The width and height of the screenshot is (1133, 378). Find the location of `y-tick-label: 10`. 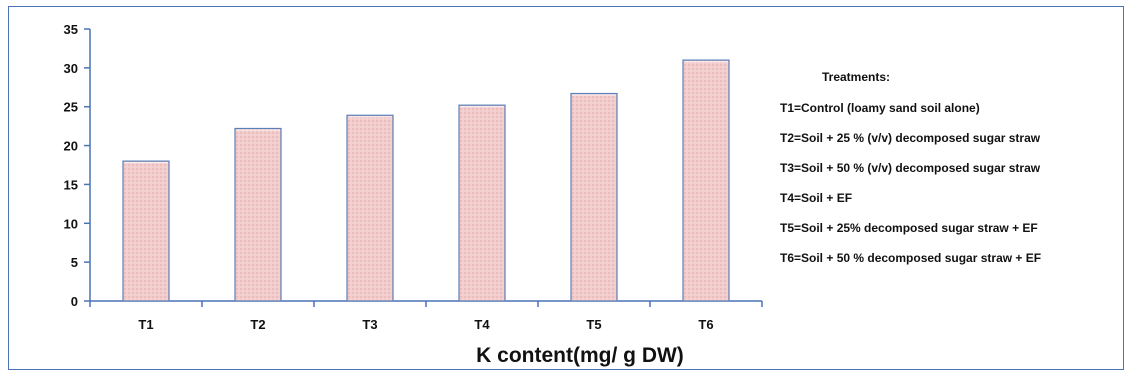

y-tick-label: 10 is located at coordinates (71, 223).